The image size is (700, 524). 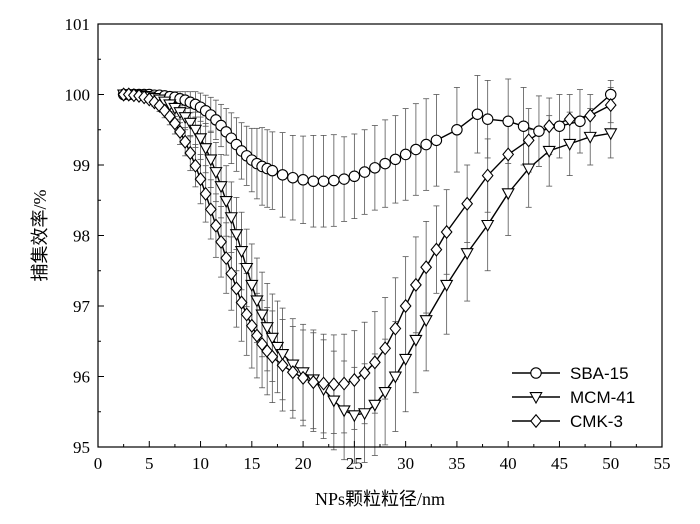 I want to click on y-tick-label: 99, so click(x=81, y=165).